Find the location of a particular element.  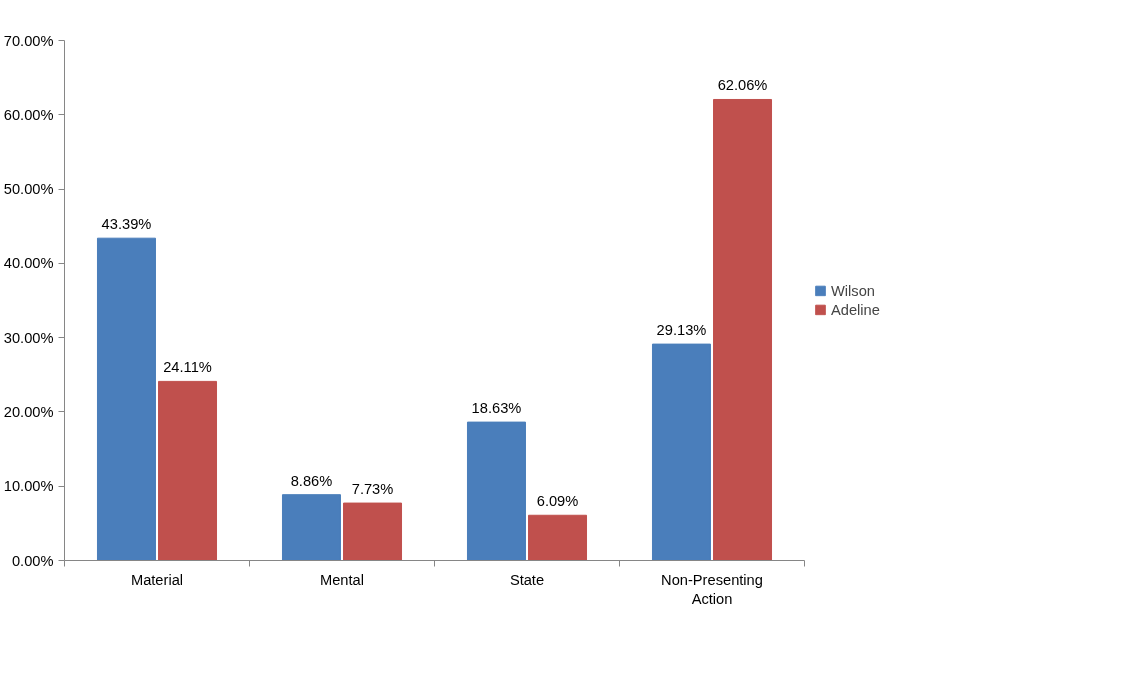

data-label: 43.39% is located at coordinates (126, 224).